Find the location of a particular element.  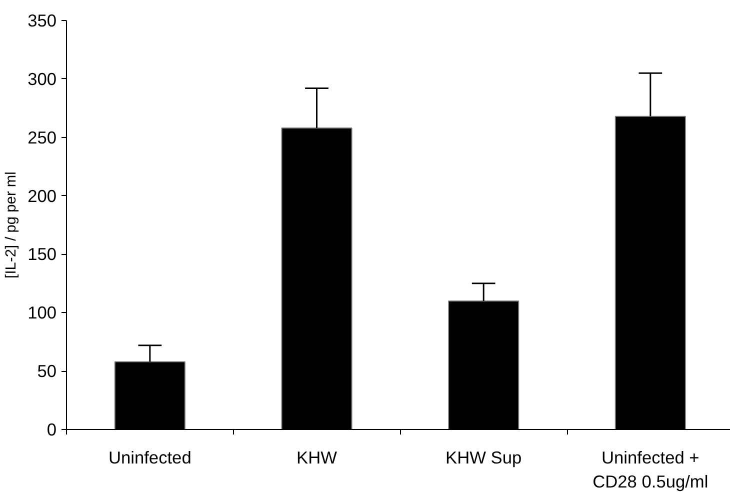

y-tick-label: 100 is located at coordinates (42, 312).